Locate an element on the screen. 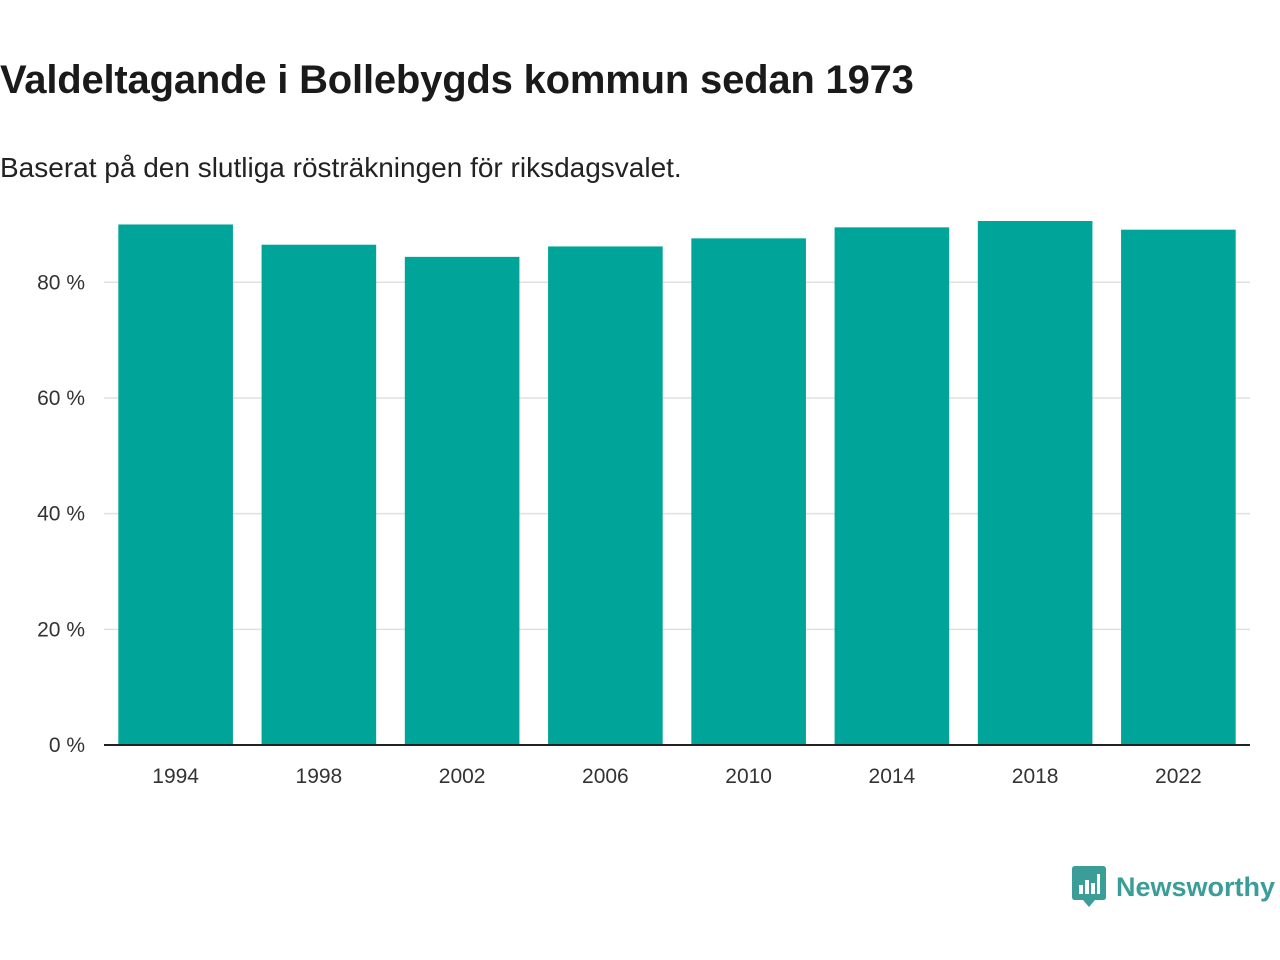  bar-2014 is located at coordinates (892, 486).